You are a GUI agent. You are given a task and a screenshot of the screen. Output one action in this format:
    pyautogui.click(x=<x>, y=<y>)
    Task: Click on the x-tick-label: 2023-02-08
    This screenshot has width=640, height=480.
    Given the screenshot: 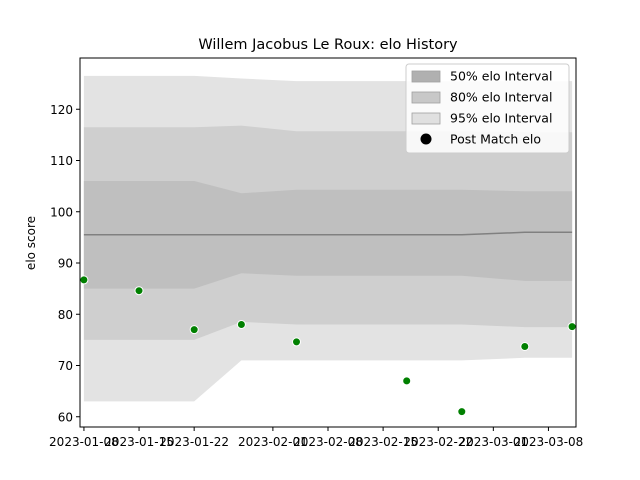 What is the action you would take?
    pyautogui.click(x=328, y=442)
    